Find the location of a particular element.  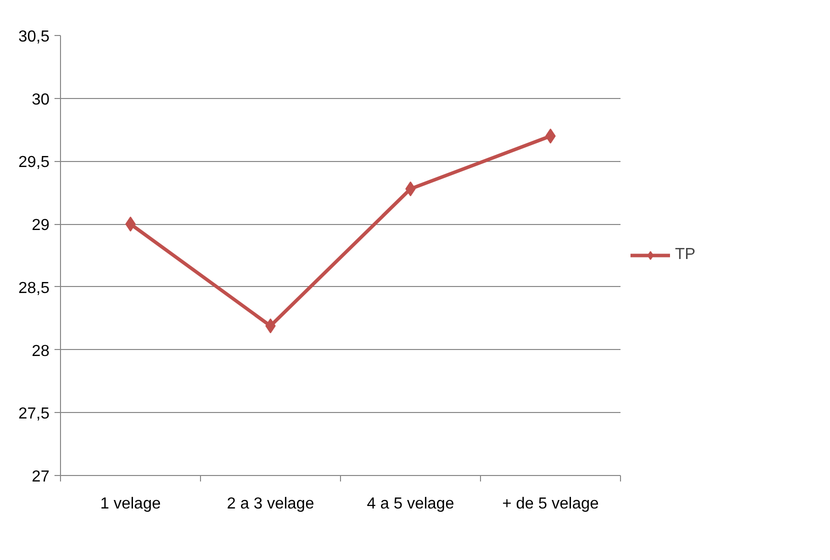

y-tick-label: 28 is located at coordinates (41, 351).